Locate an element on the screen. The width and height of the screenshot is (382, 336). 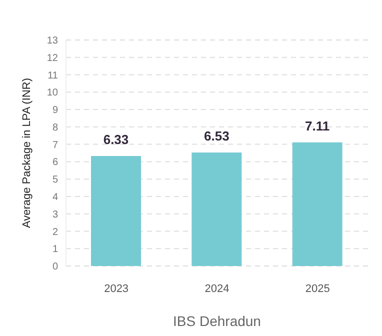
x-axis-title: IBS Dehradun is located at coordinates (217, 321).